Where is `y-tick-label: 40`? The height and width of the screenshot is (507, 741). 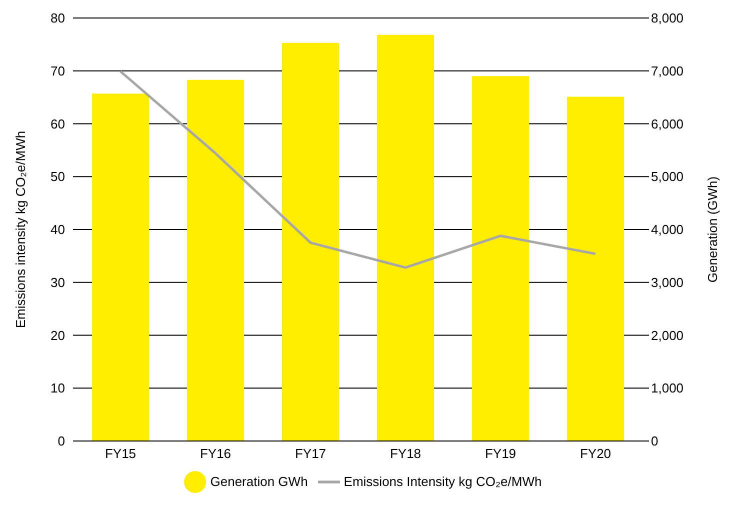 y-tick-label: 40 is located at coordinates (57, 230).